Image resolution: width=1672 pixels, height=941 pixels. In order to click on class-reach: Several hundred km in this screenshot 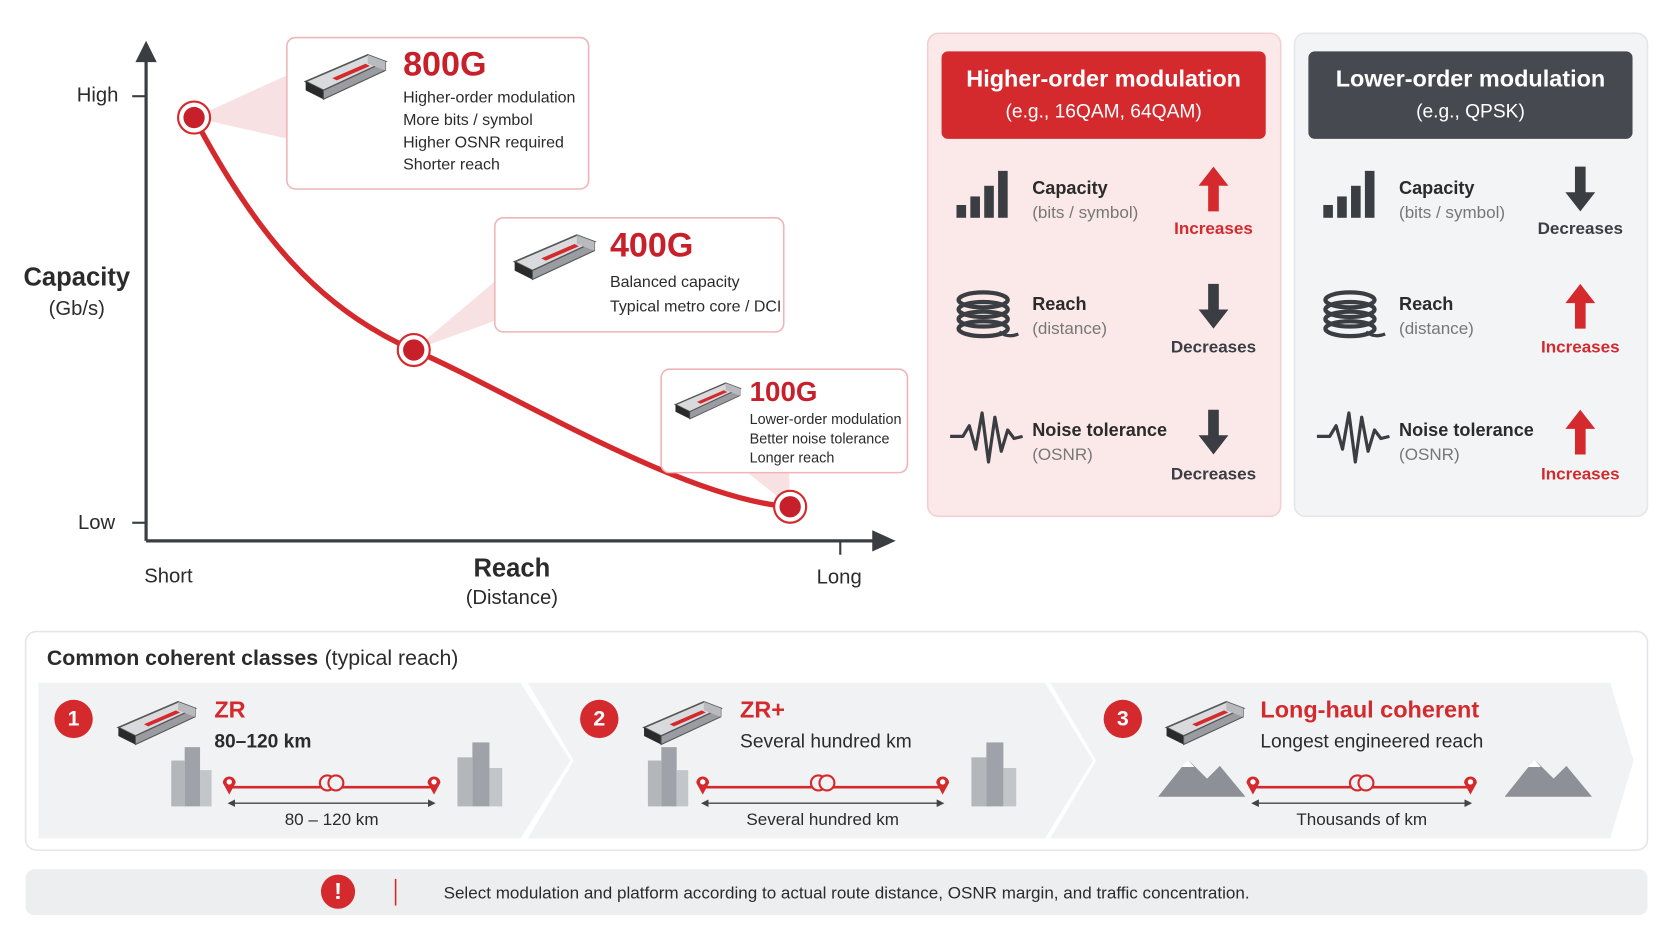, I will do `click(826, 741)`.